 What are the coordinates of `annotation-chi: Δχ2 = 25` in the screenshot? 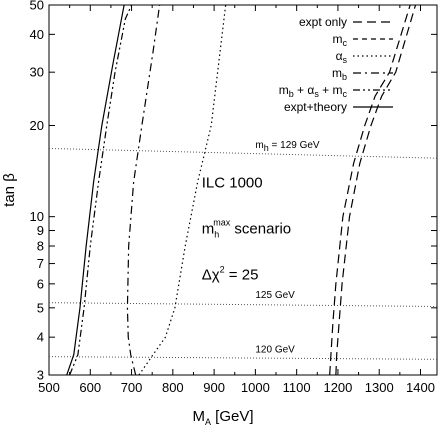 It's located at (230, 274).